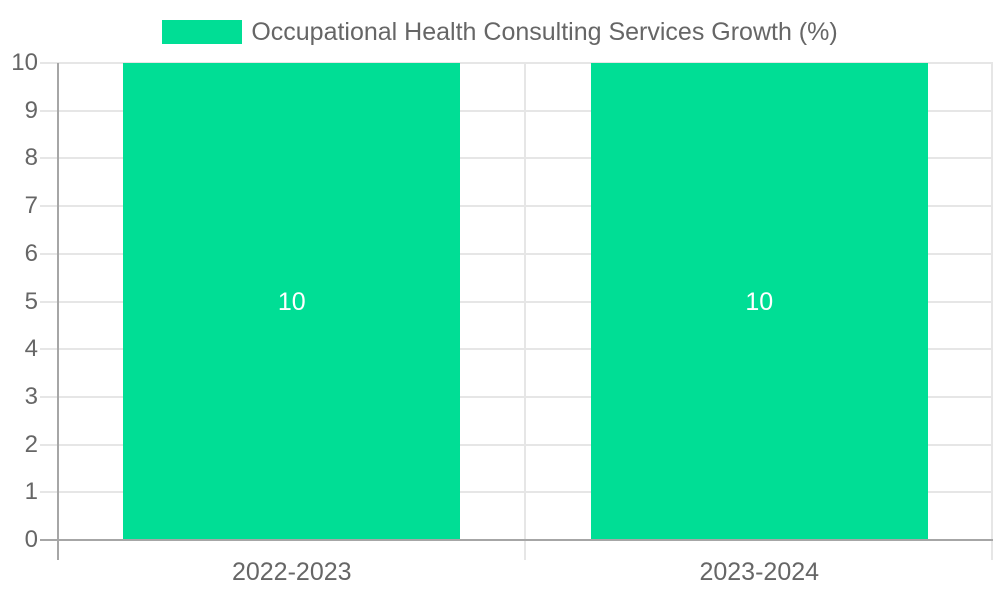  What do you see at coordinates (202, 32) in the screenshot?
I see `legend-swatch-icon` at bounding box center [202, 32].